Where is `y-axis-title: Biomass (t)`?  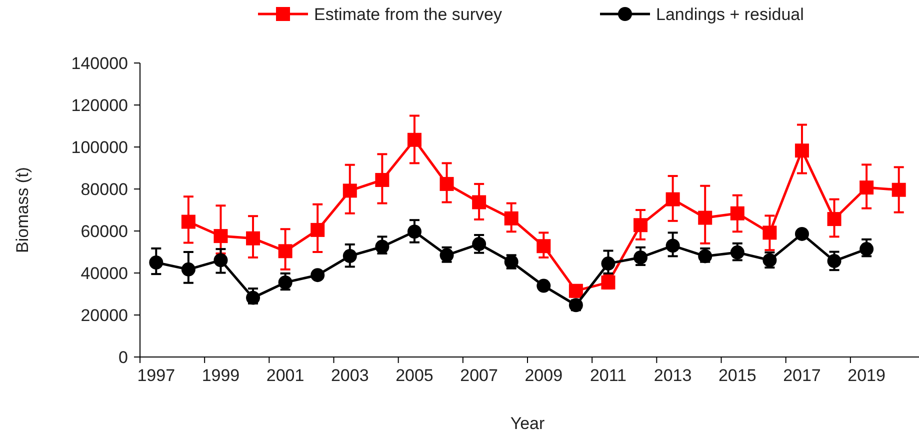
y-axis-title: Biomass (t) is located at coordinates (22, 210).